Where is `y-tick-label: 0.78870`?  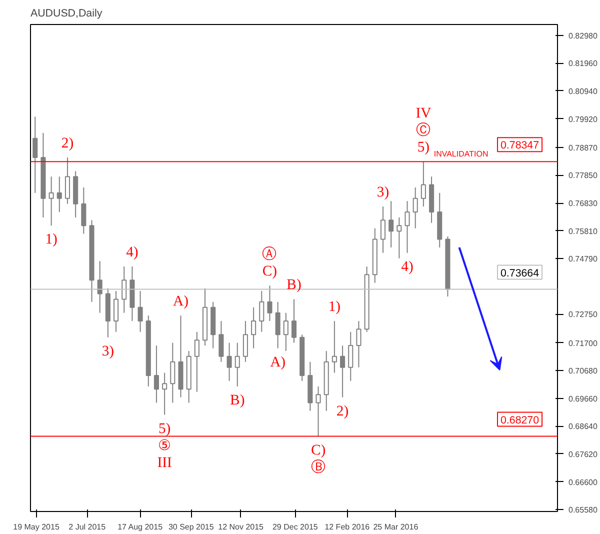 y-tick-label: 0.78870 is located at coordinates (583, 147).